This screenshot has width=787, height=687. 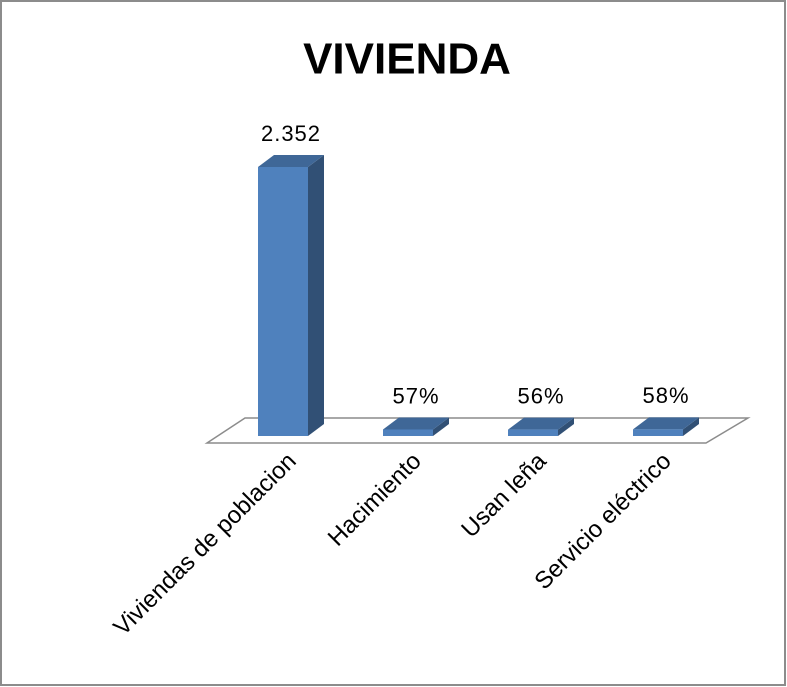 I want to click on floor, so click(x=477, y=430).